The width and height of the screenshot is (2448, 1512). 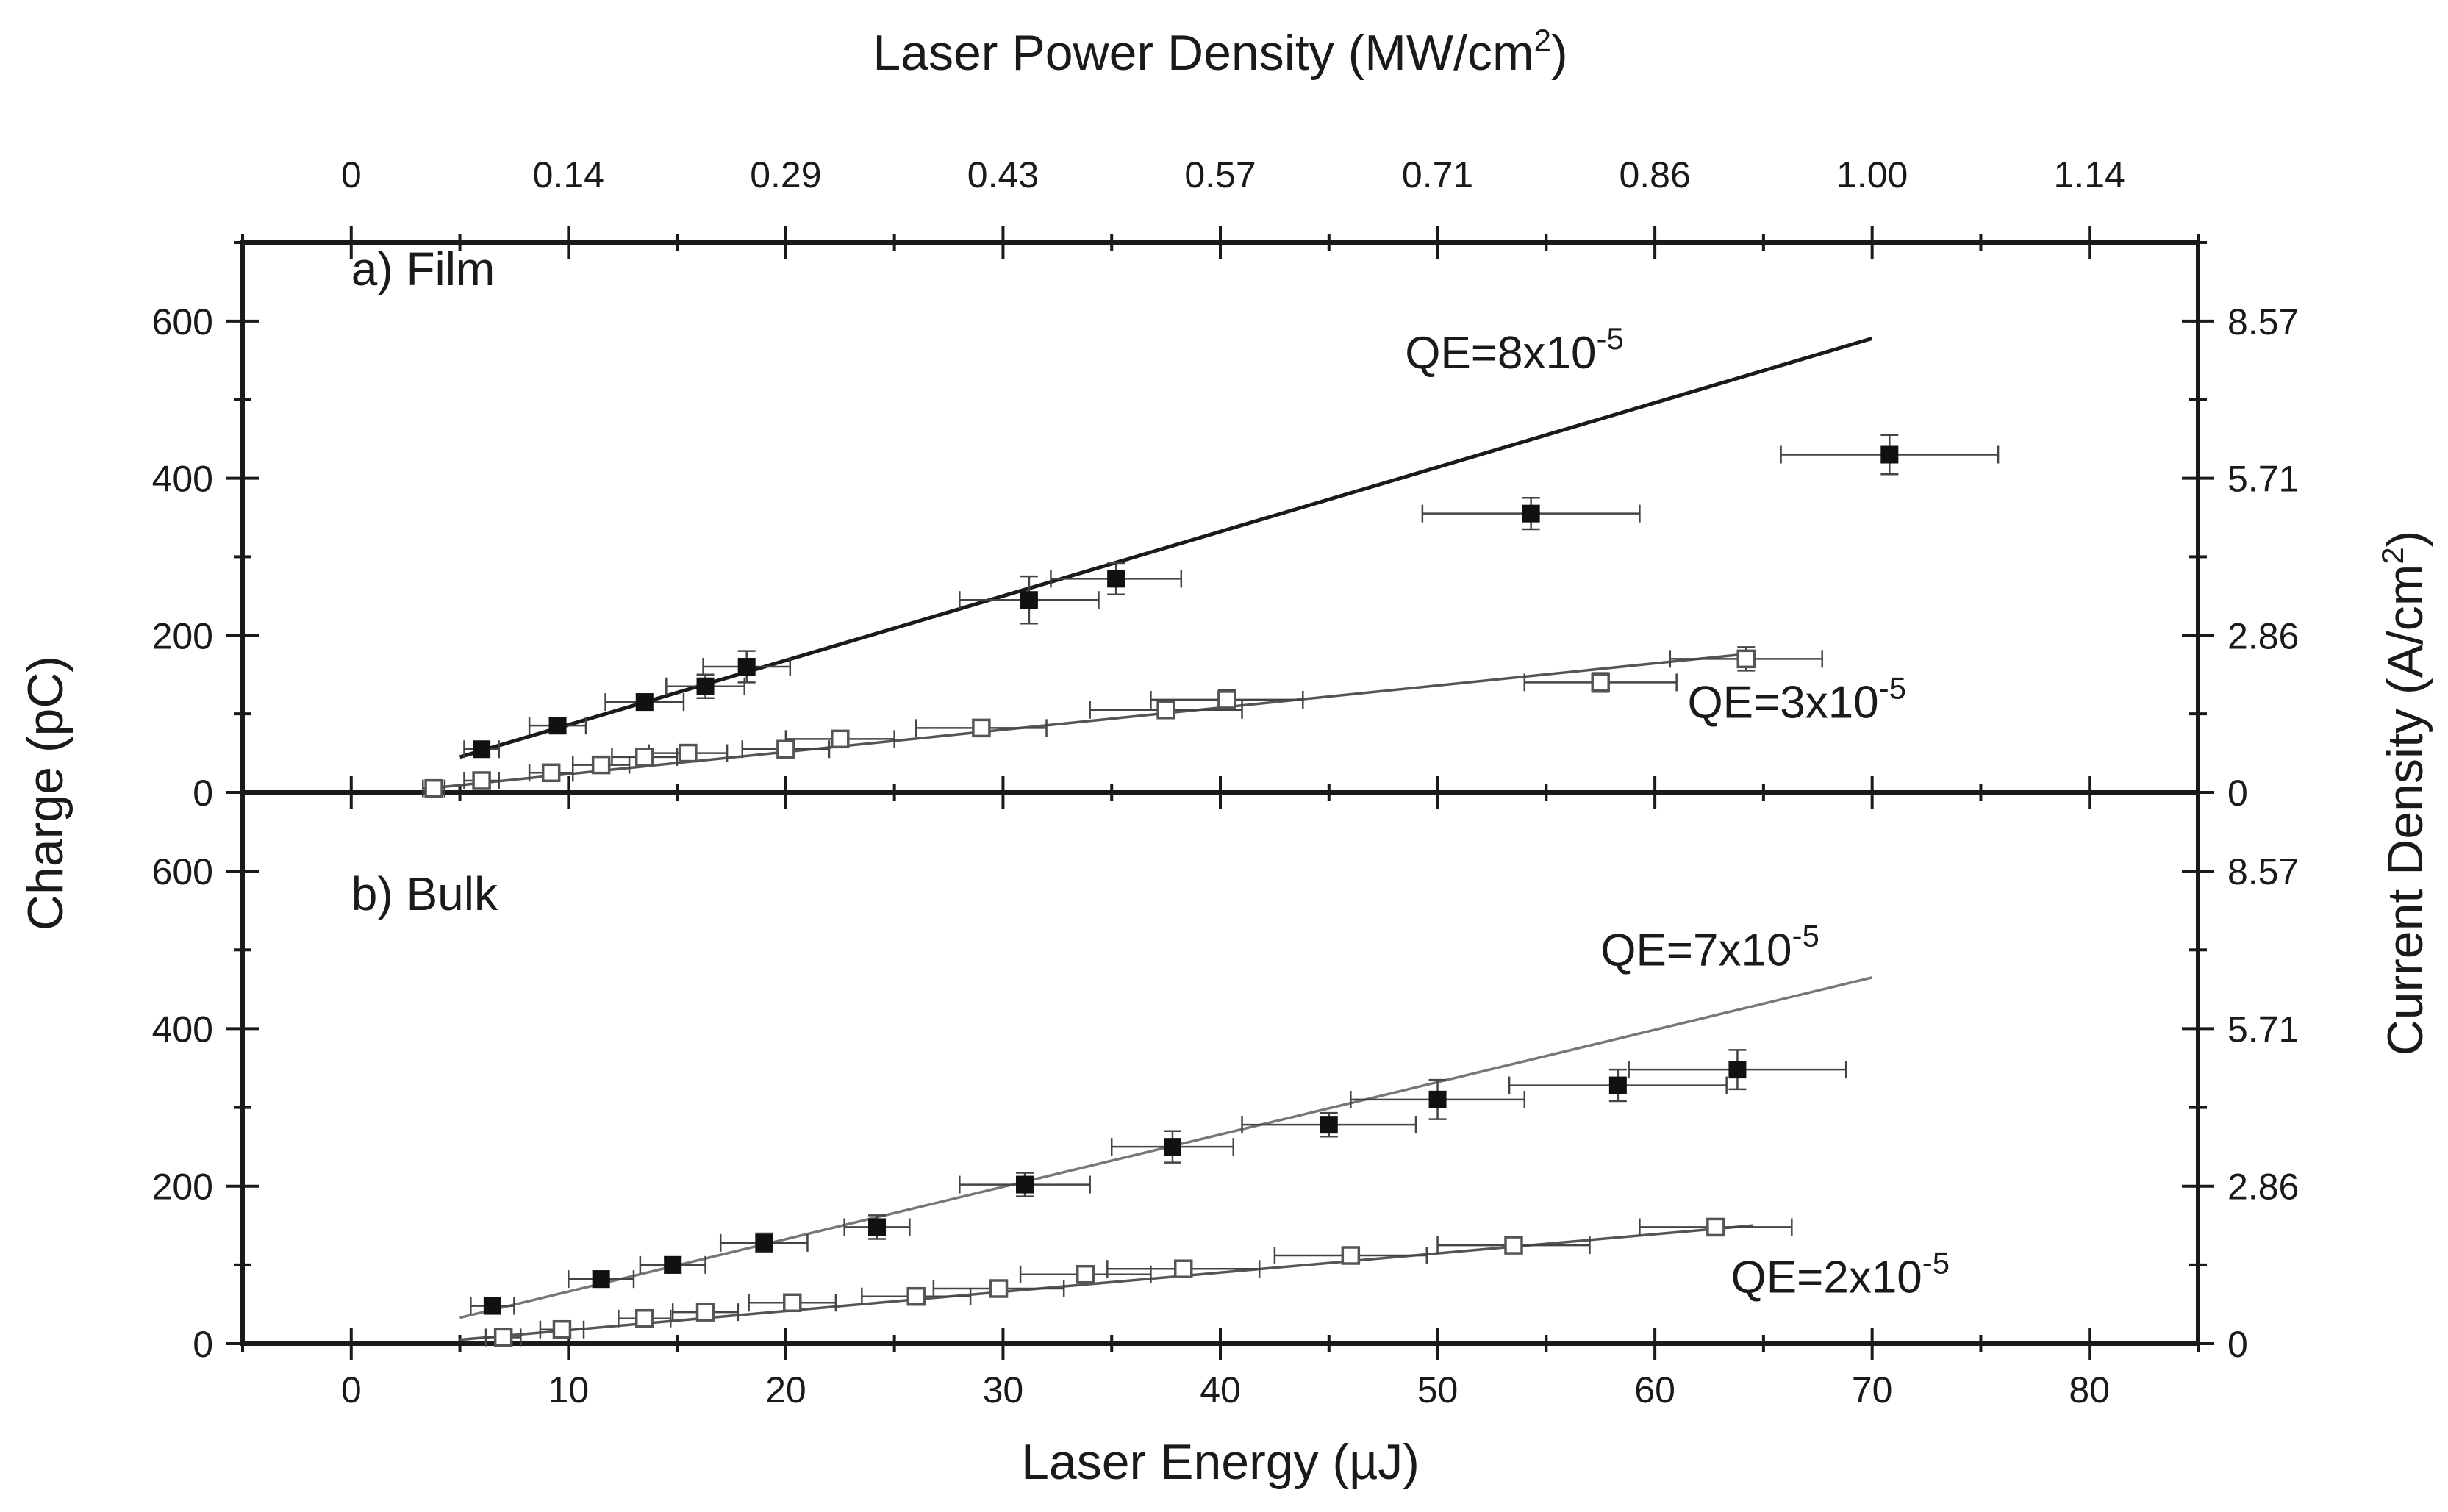 I want to click on top-tick-label: 0.43, so click(x=1003, y=175).